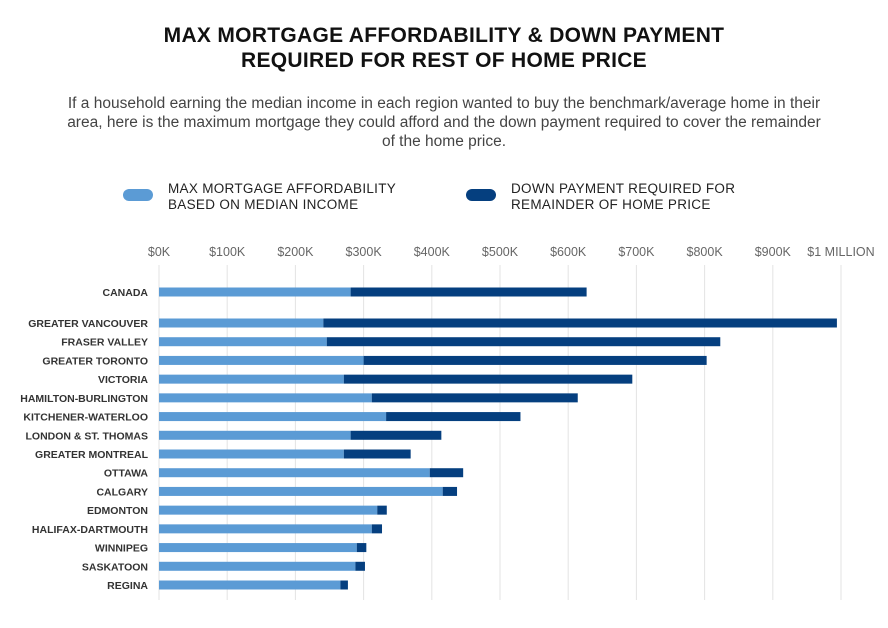 The width and height of the screenshot is (888, 628). Describe the element at coordinates (481, 195) in the screenshot. I see `legend-swatch-down-payment` at that location.